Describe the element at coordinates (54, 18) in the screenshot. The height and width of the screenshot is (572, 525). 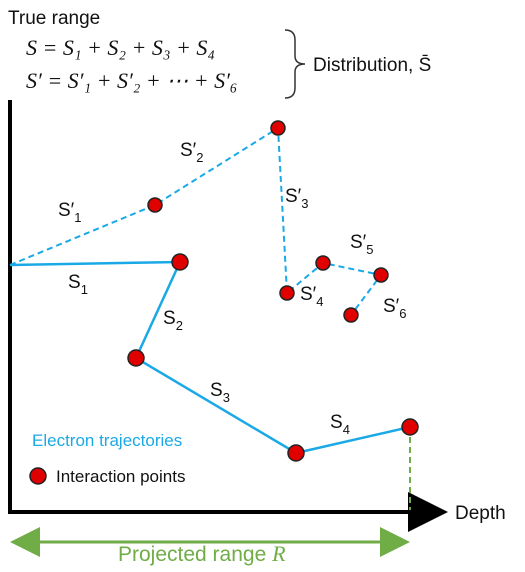
I see `title: True range` at that location.